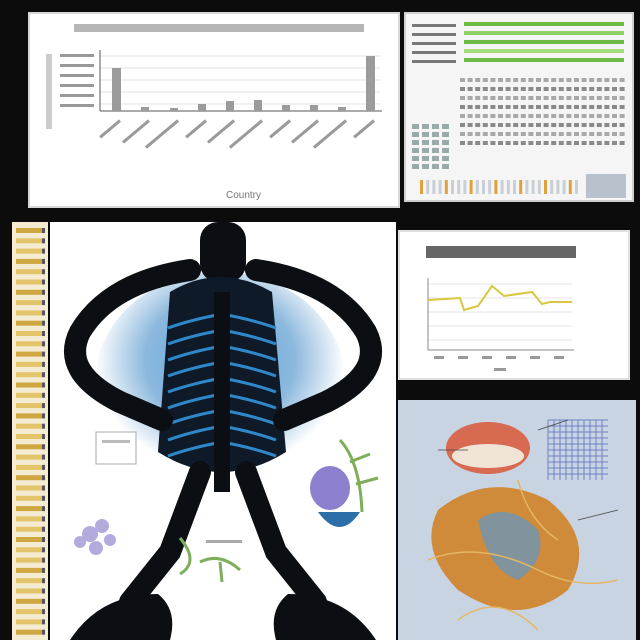 The height and width of the screenshot is (640, 640). Describe the element at coordinates (95, 537) in the screenshot. I see `lichen-illustration` at that location.